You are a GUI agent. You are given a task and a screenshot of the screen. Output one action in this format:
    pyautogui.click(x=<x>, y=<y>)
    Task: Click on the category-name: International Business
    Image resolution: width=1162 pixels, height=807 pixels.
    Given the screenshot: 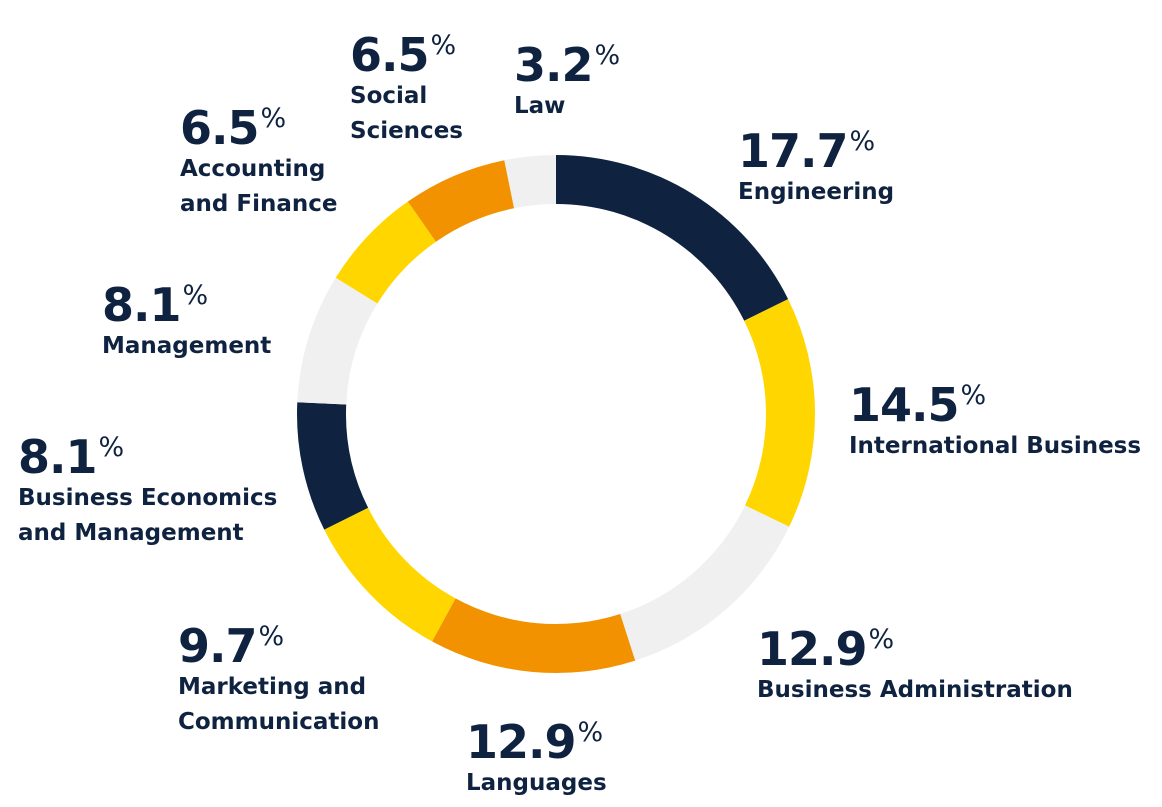 What is the action you would take?
    pyautogui.click(x=995, y=446)
    